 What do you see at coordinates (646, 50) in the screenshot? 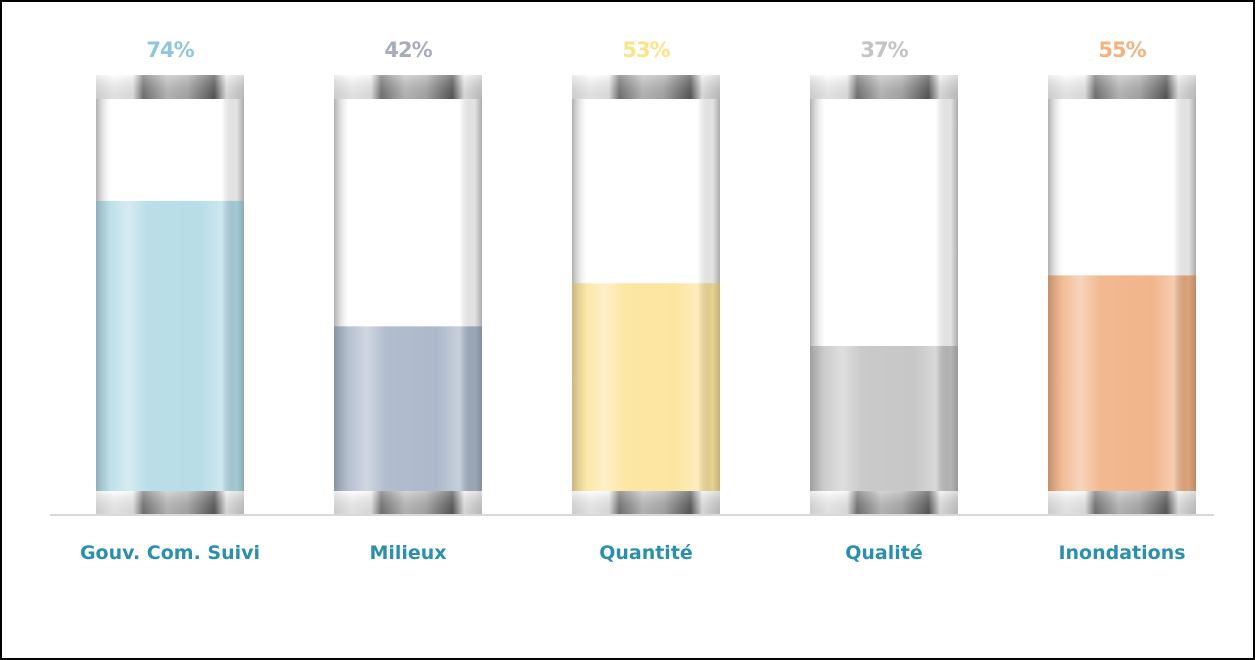
I see `value-label: 53%` at bounding box center [646, 50].